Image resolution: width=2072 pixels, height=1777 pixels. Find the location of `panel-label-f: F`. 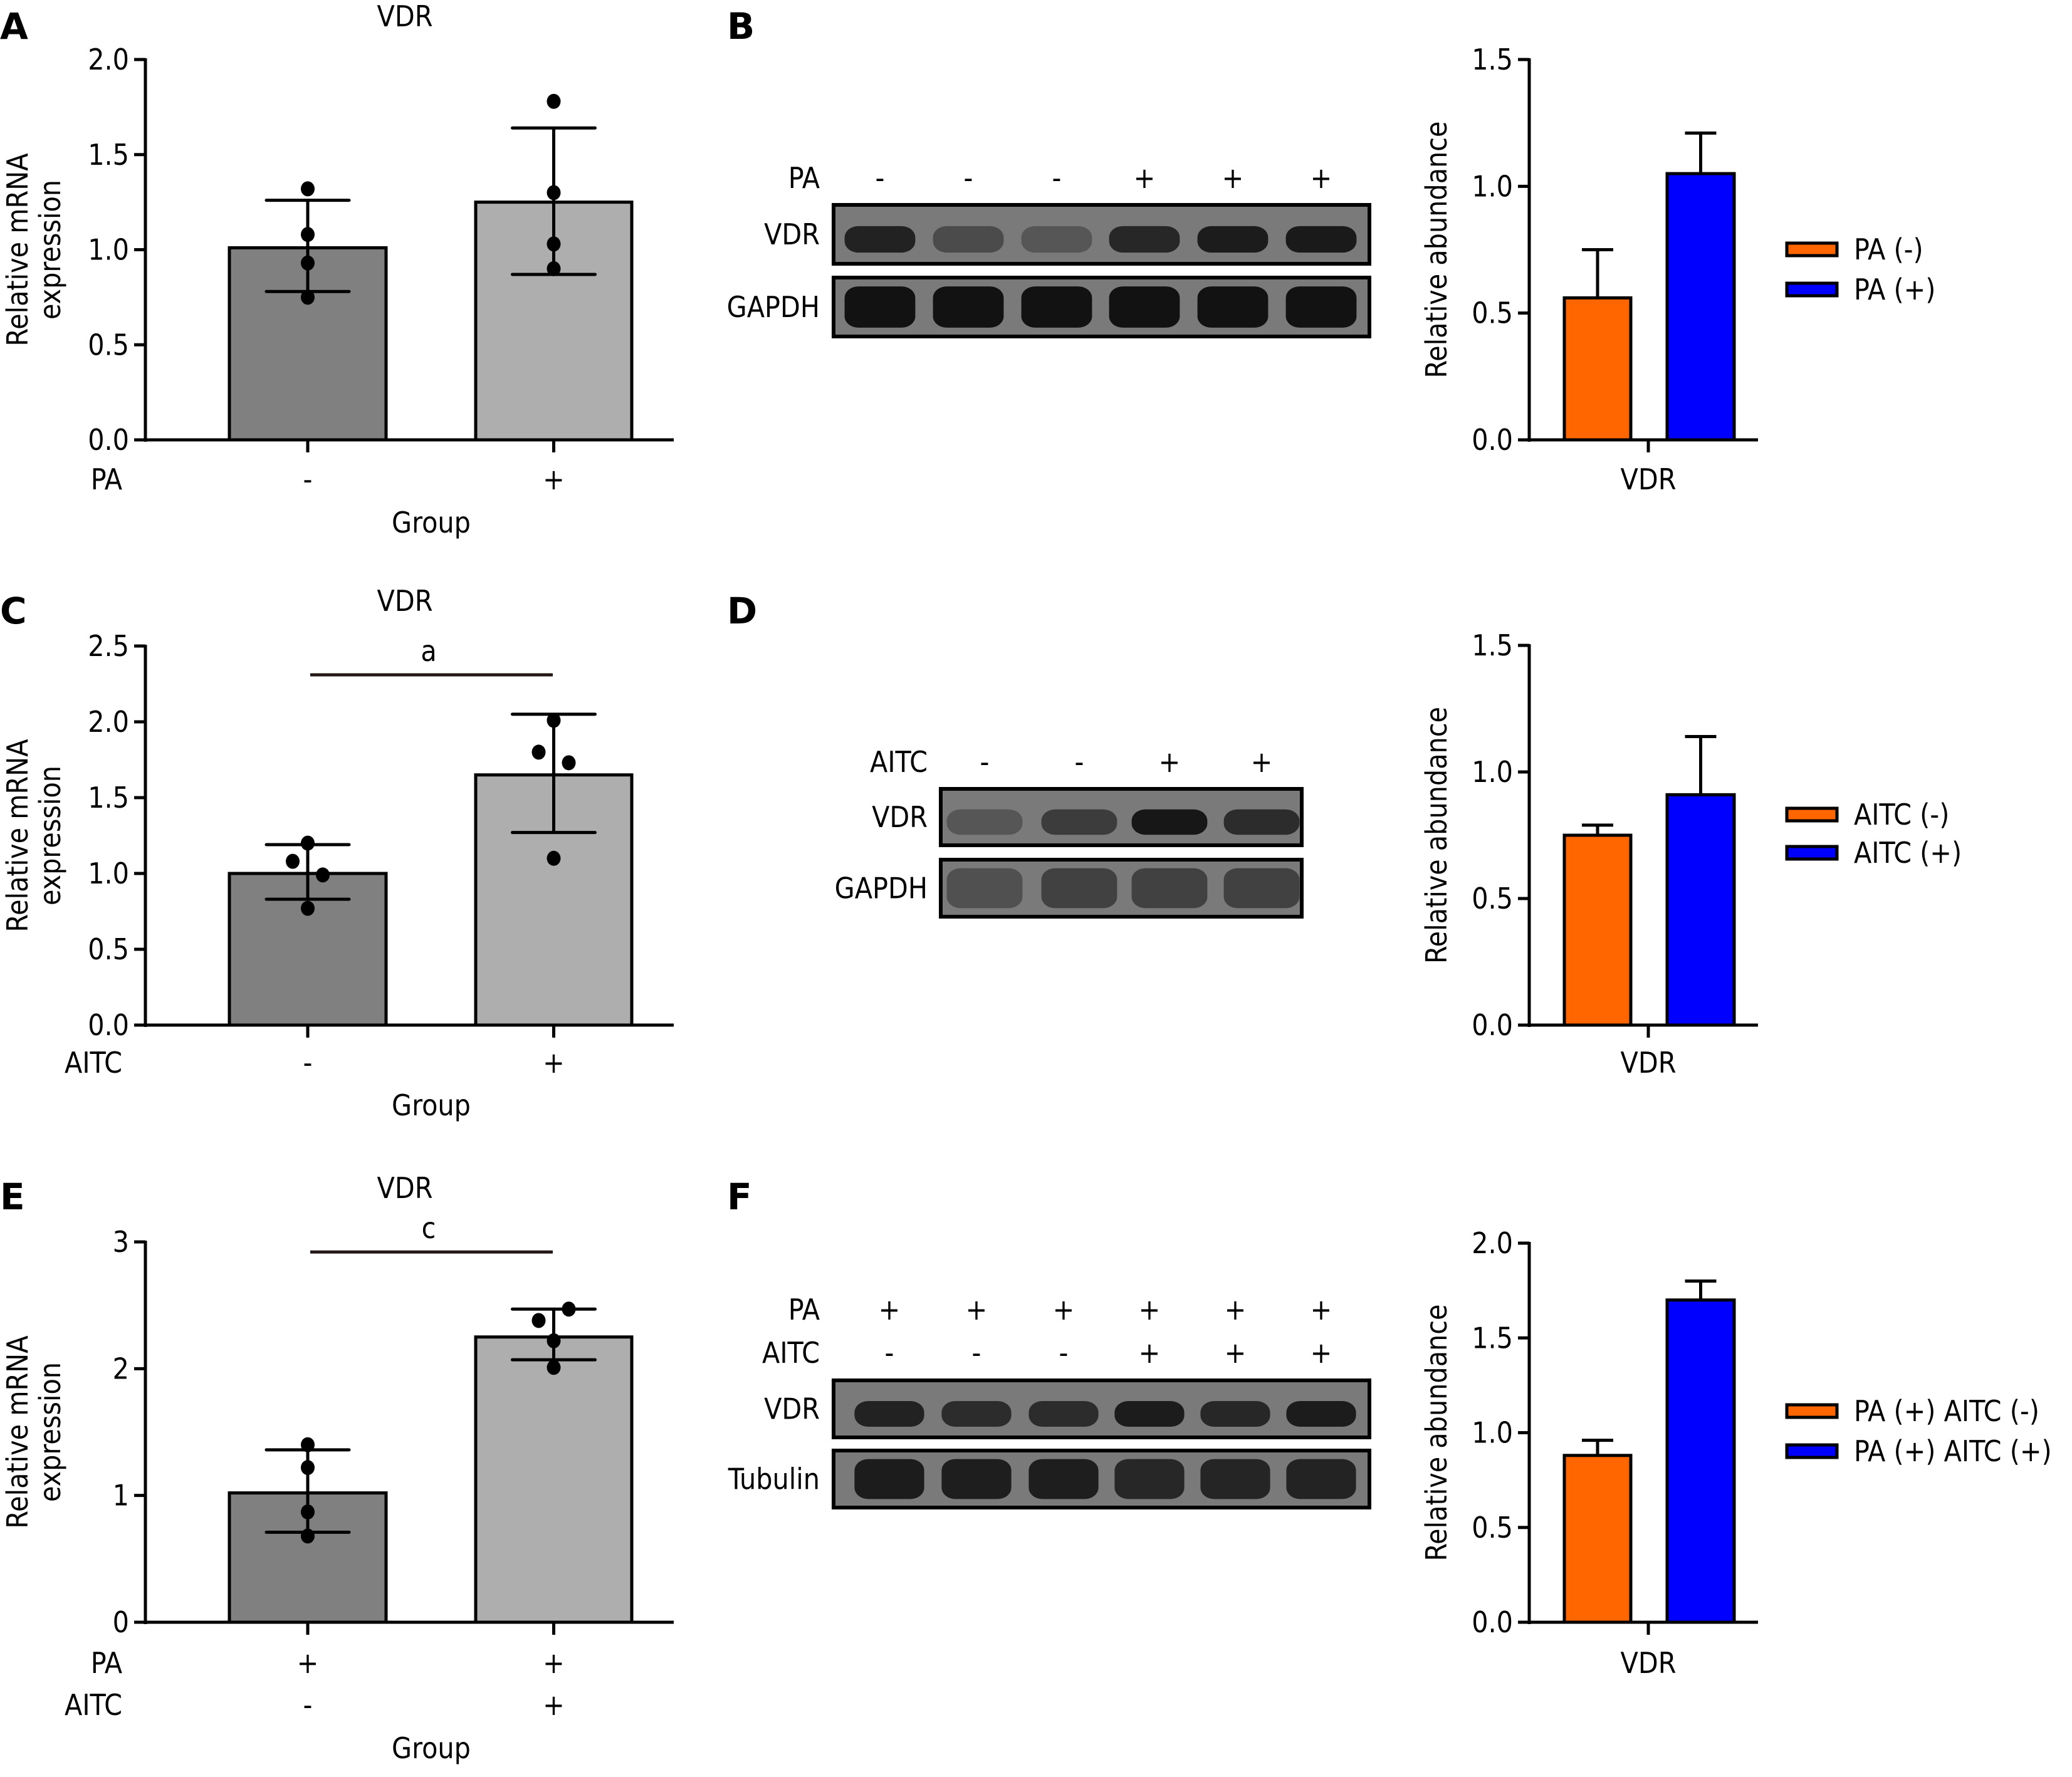

panel-label-f: F is located at coordinates (739, 1196).